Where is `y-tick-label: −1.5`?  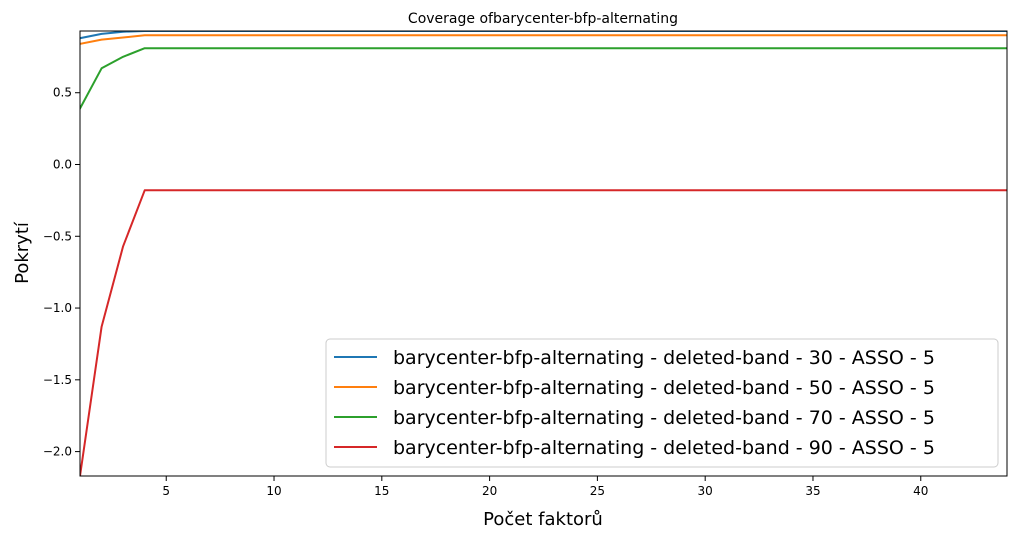
y-tick-label: −1.5 is located at coordinates (57, 380).